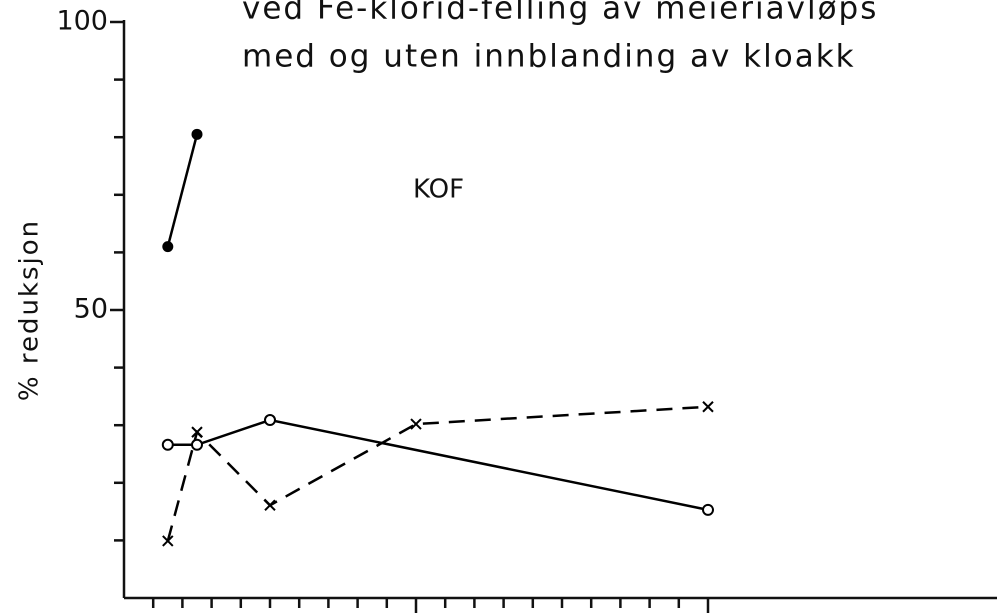  What do you see at coordinates (30, 310) in the screenshot?
I see `y-axis-label: % reduksjon` at bounding box center [30, 310].